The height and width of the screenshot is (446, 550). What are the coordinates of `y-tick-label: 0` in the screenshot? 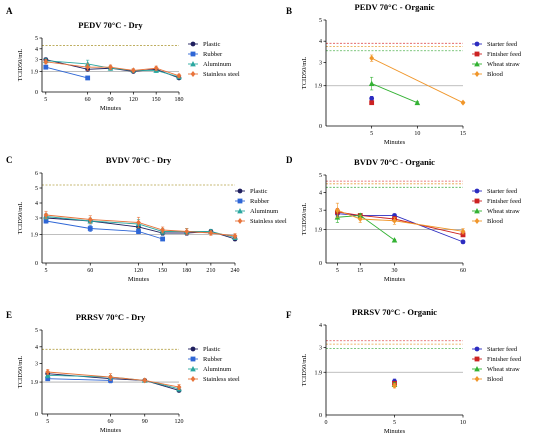 It's located at (320, 416).